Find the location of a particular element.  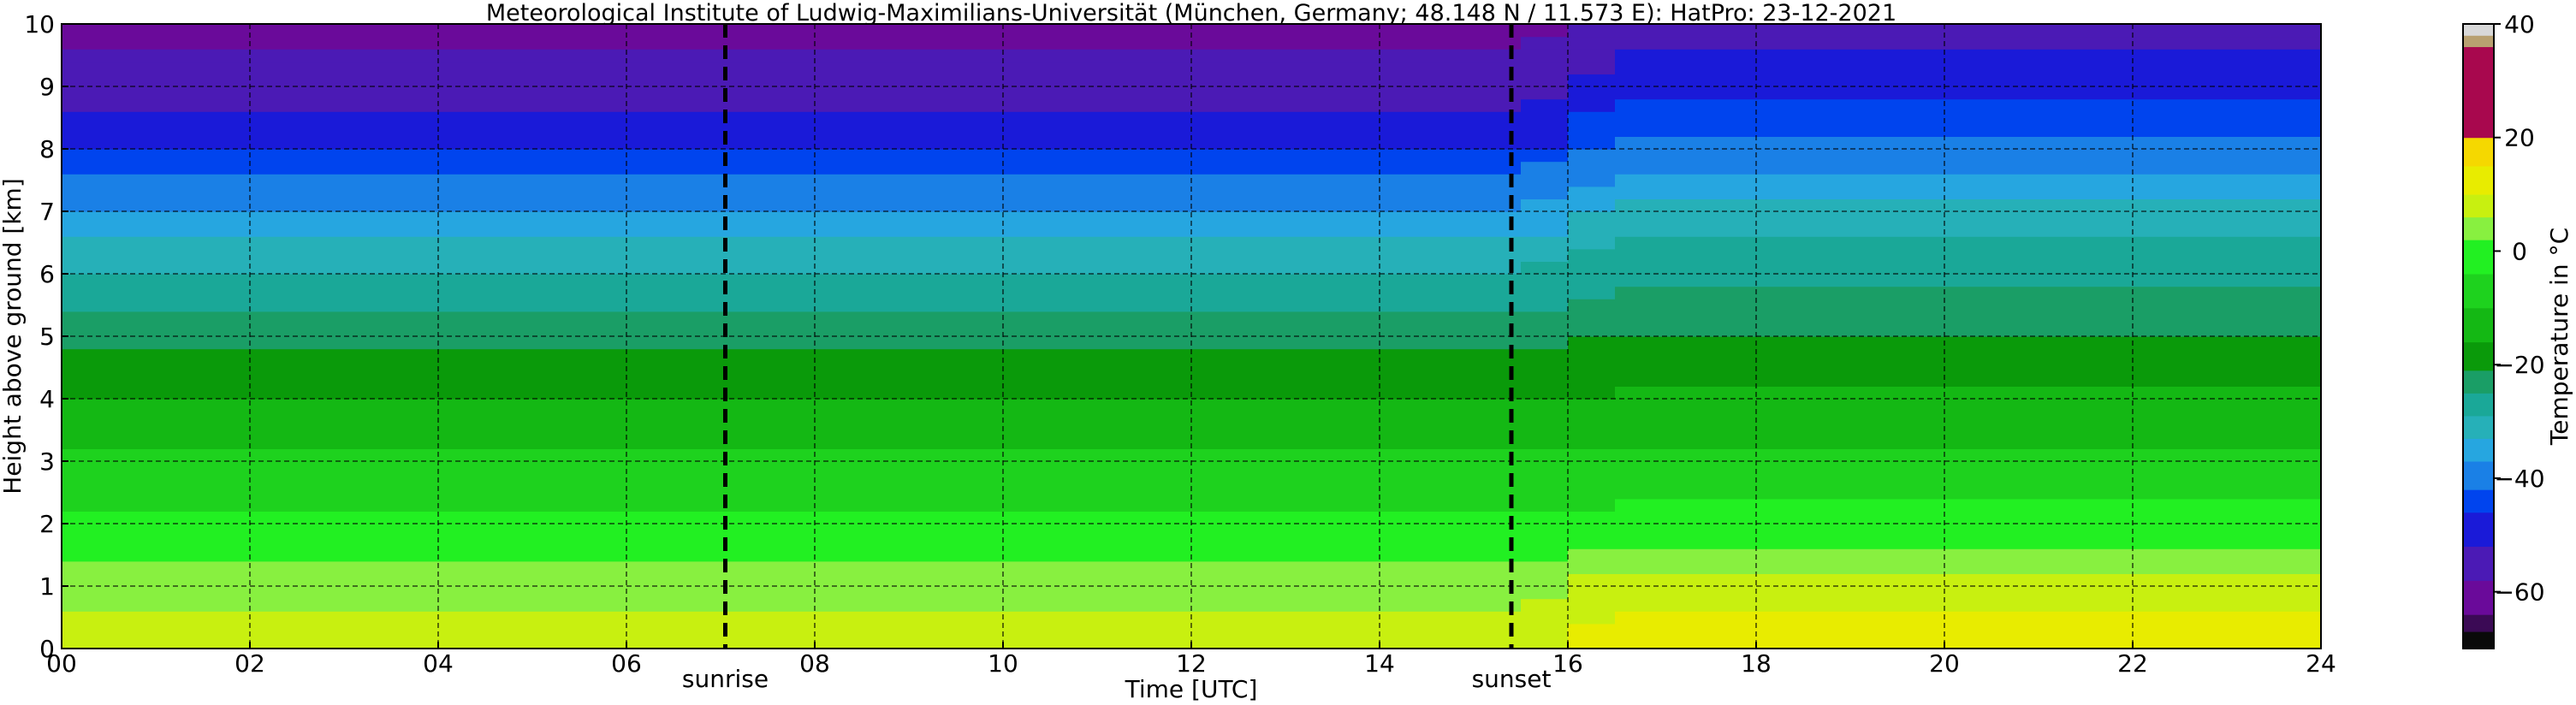

x-tick-label: 10 is located at coordinates (1003, 663).